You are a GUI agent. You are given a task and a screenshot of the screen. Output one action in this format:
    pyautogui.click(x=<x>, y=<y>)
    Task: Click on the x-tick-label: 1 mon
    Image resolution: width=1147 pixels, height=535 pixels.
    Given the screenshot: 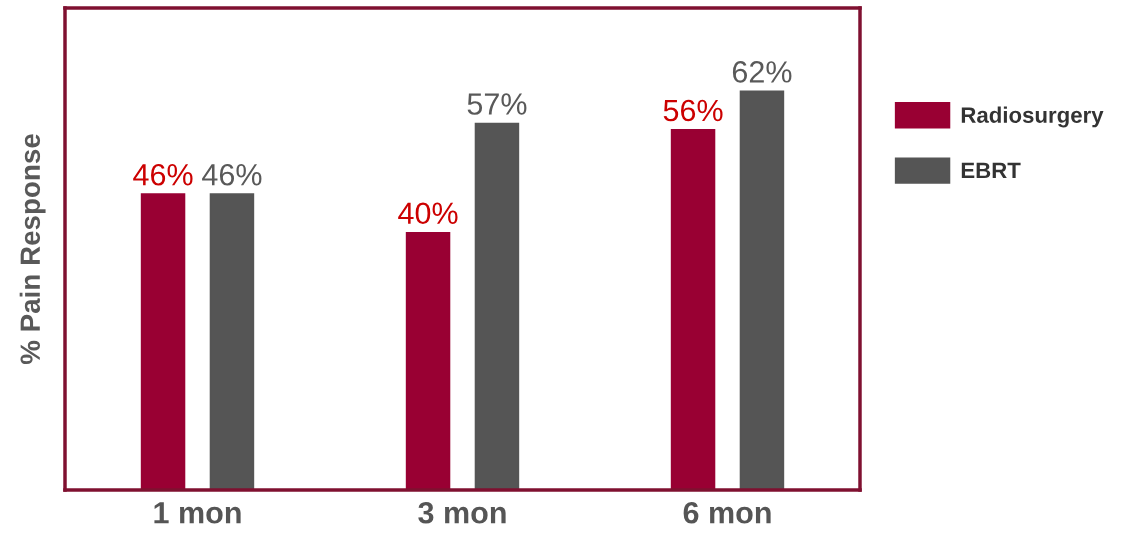 What is the action you would take?
    pyautogui.click(x=197, y=513)
    